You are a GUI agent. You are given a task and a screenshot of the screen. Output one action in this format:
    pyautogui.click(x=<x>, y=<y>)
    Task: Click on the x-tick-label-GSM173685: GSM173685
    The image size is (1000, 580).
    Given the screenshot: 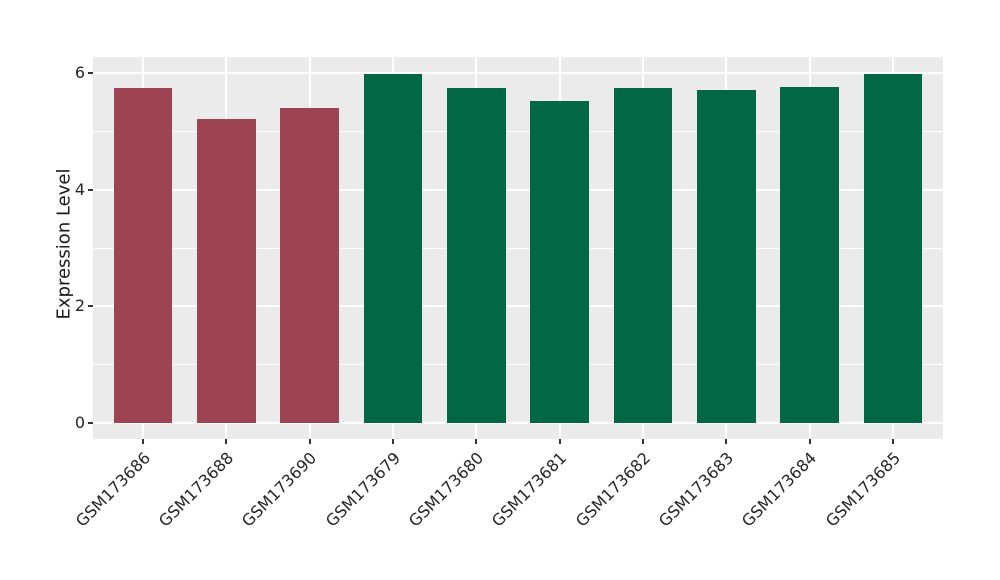 What is the action you would take?
    pyautogui.click(x=862, y=489)
    